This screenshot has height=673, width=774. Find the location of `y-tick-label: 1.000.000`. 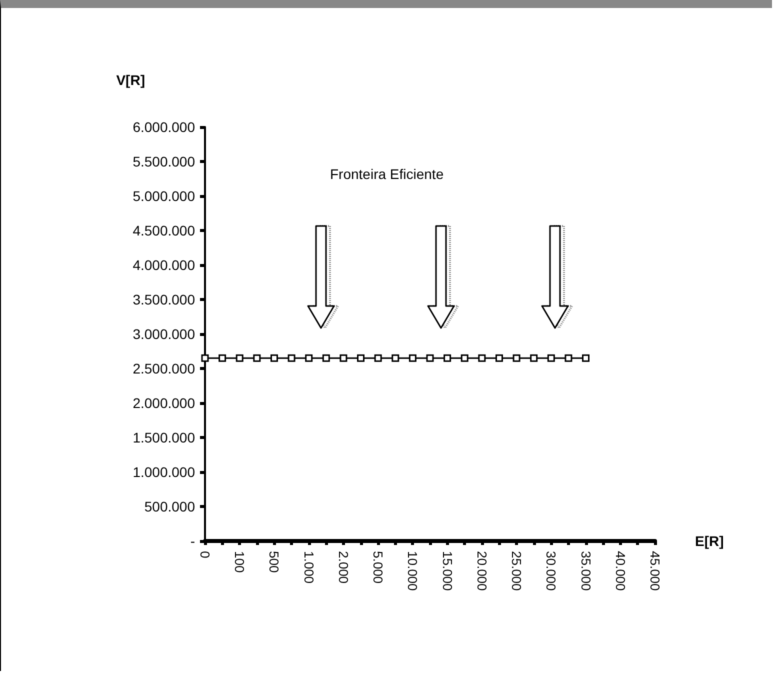

y-tick-label: 1.000.000 is located at coordinates (164, 472).